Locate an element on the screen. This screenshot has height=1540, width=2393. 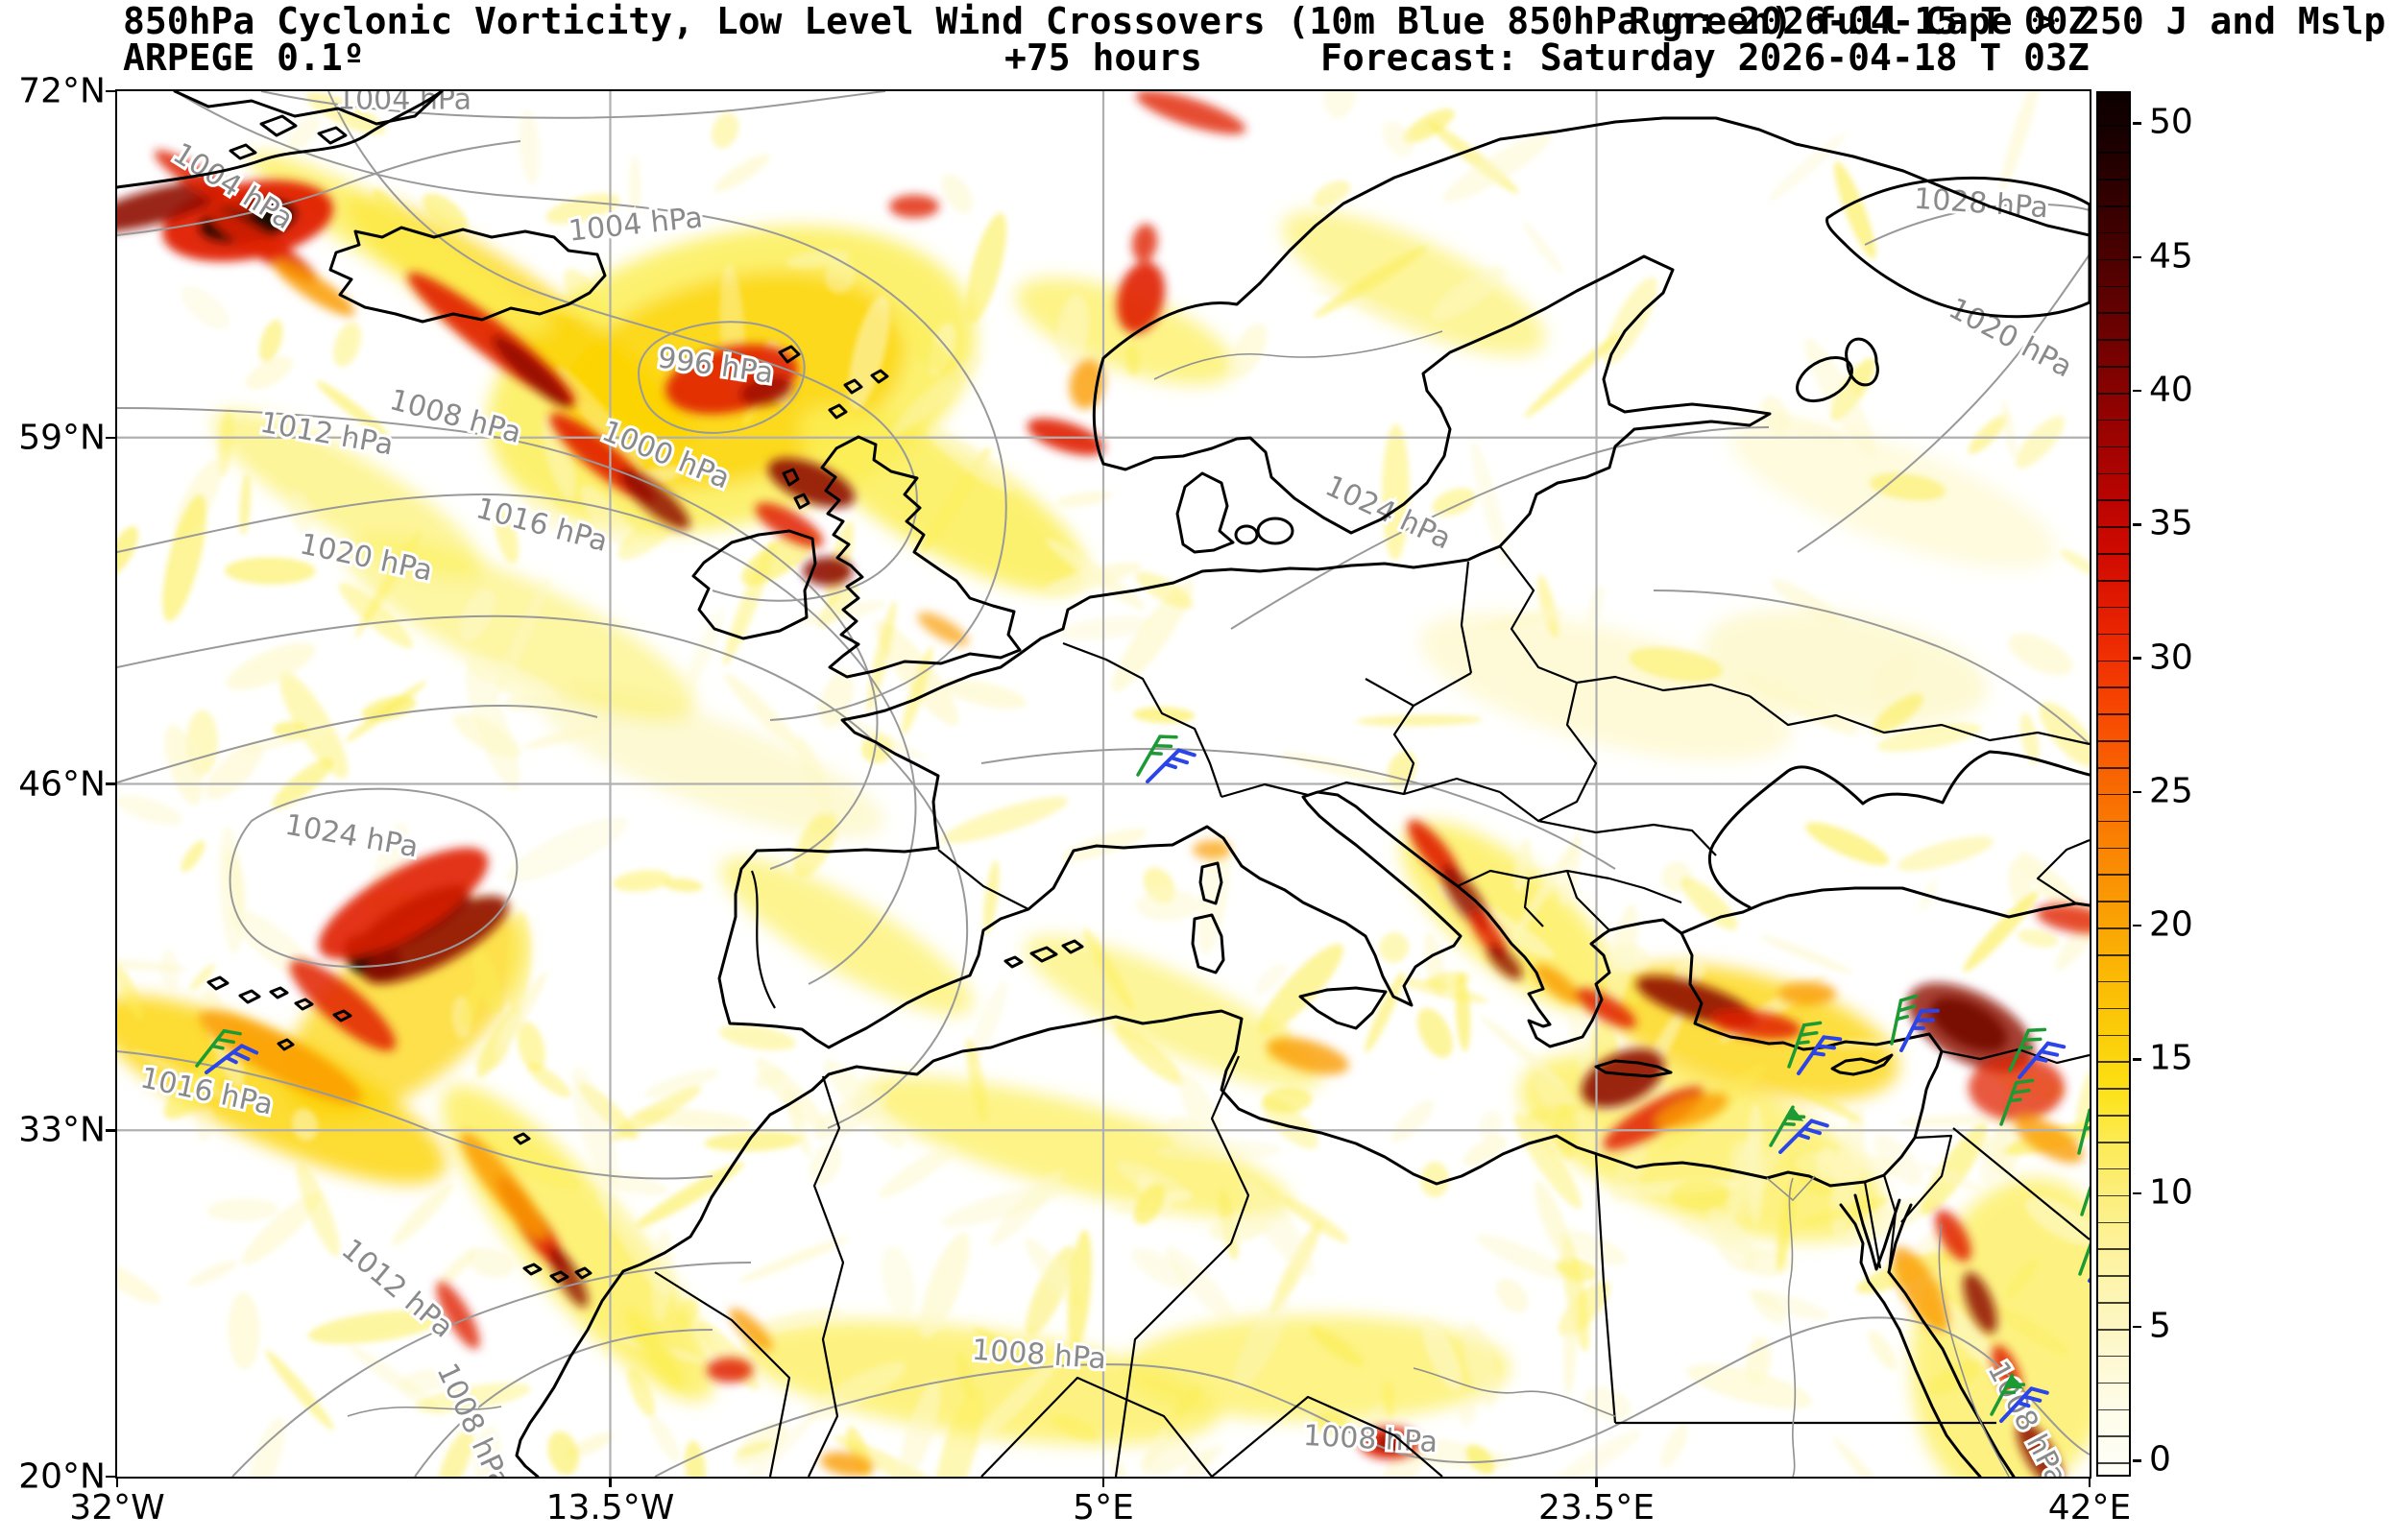
lat-tick-label: 72°N is located at coordinates (62, 91).